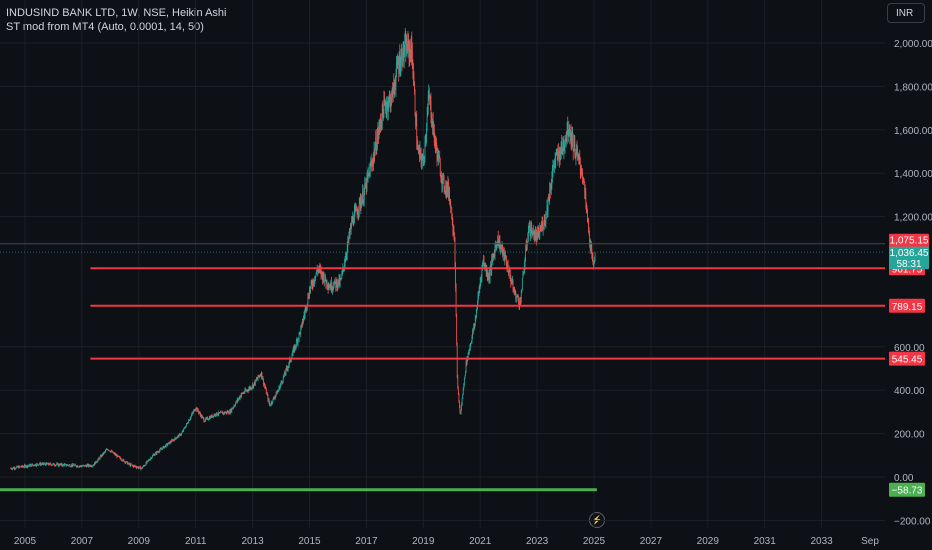 The width and height of the screenshot is (932, 550). I want to click on symbol-title: INDUSIND BANK LTD, 1W, NSE, Heikin Ashi, so click(116, 13).